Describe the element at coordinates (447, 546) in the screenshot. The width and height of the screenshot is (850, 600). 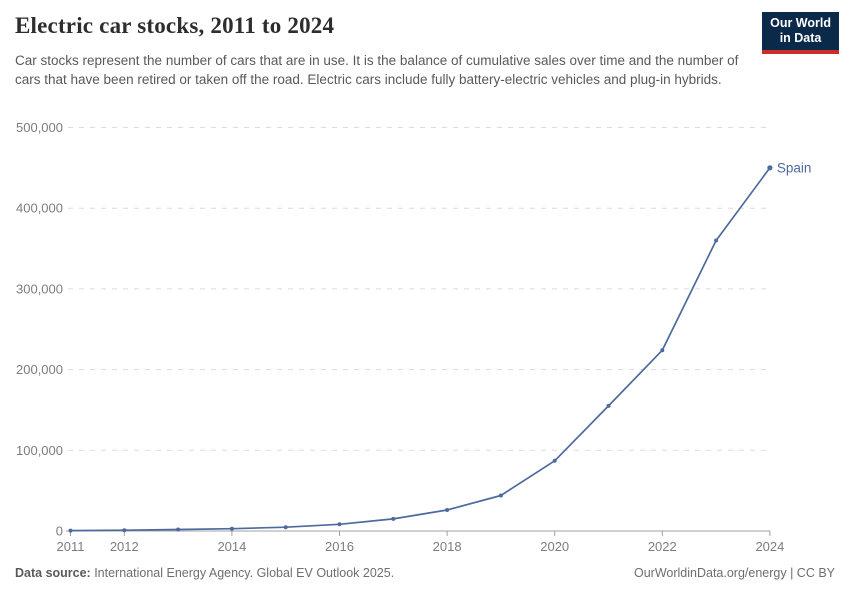
I see `x-tick-label: 2018` at that location.